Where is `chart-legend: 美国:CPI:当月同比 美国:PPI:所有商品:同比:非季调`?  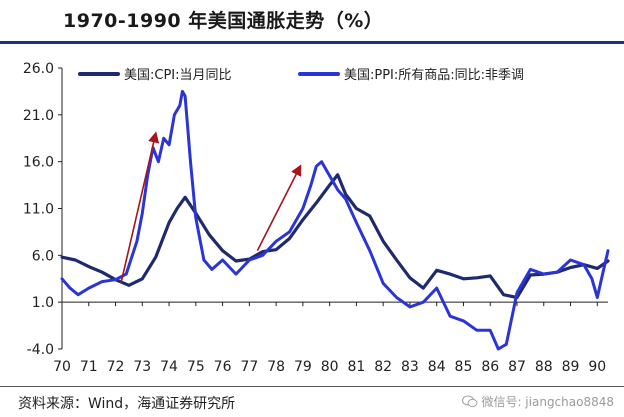 chart-legend: 美国:CPI:当月同比 美国:PPI:所有商品:同比:非季调 is located at coordinates (301, 75).